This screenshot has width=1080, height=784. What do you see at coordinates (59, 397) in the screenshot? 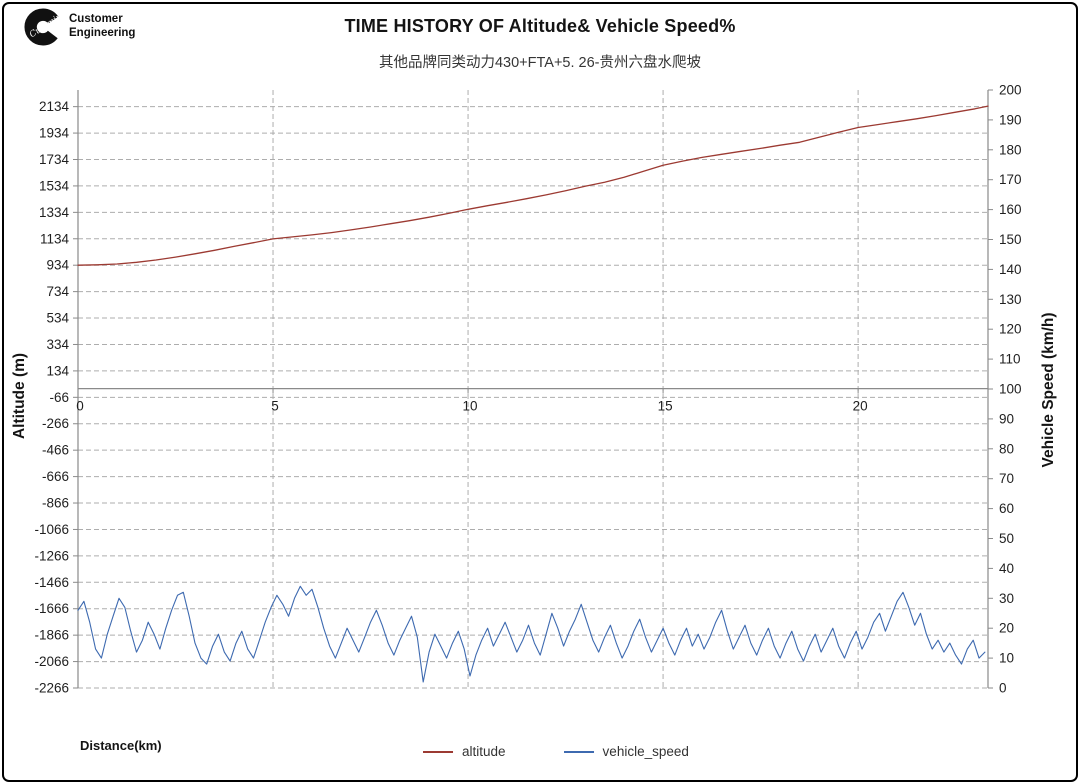
I see `tick-label: -66` at bounding box center [59, 397].